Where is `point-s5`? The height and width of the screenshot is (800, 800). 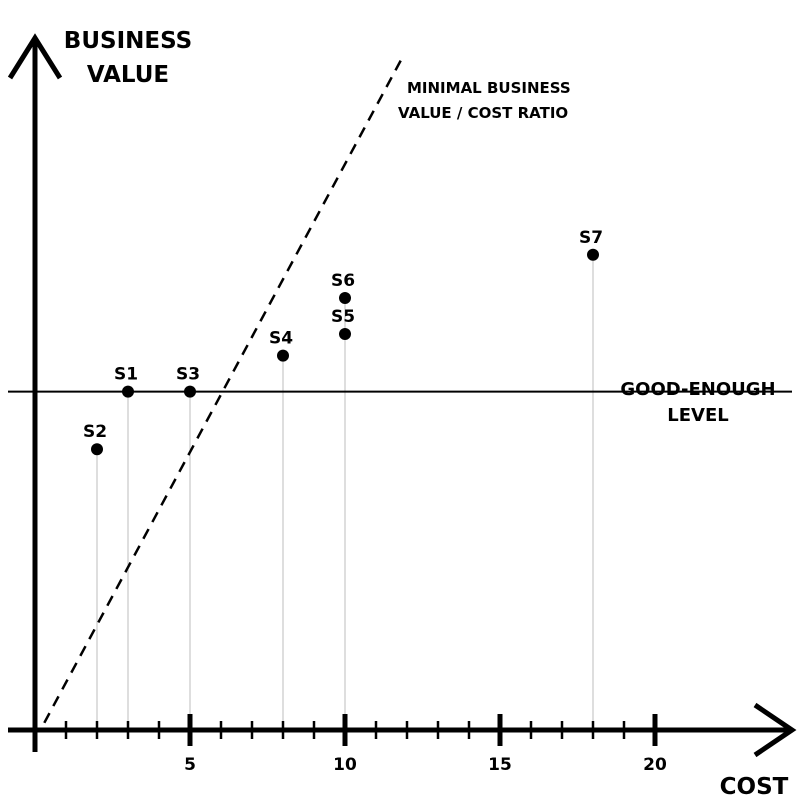
point-s5 is located at coordinates (345, 334).